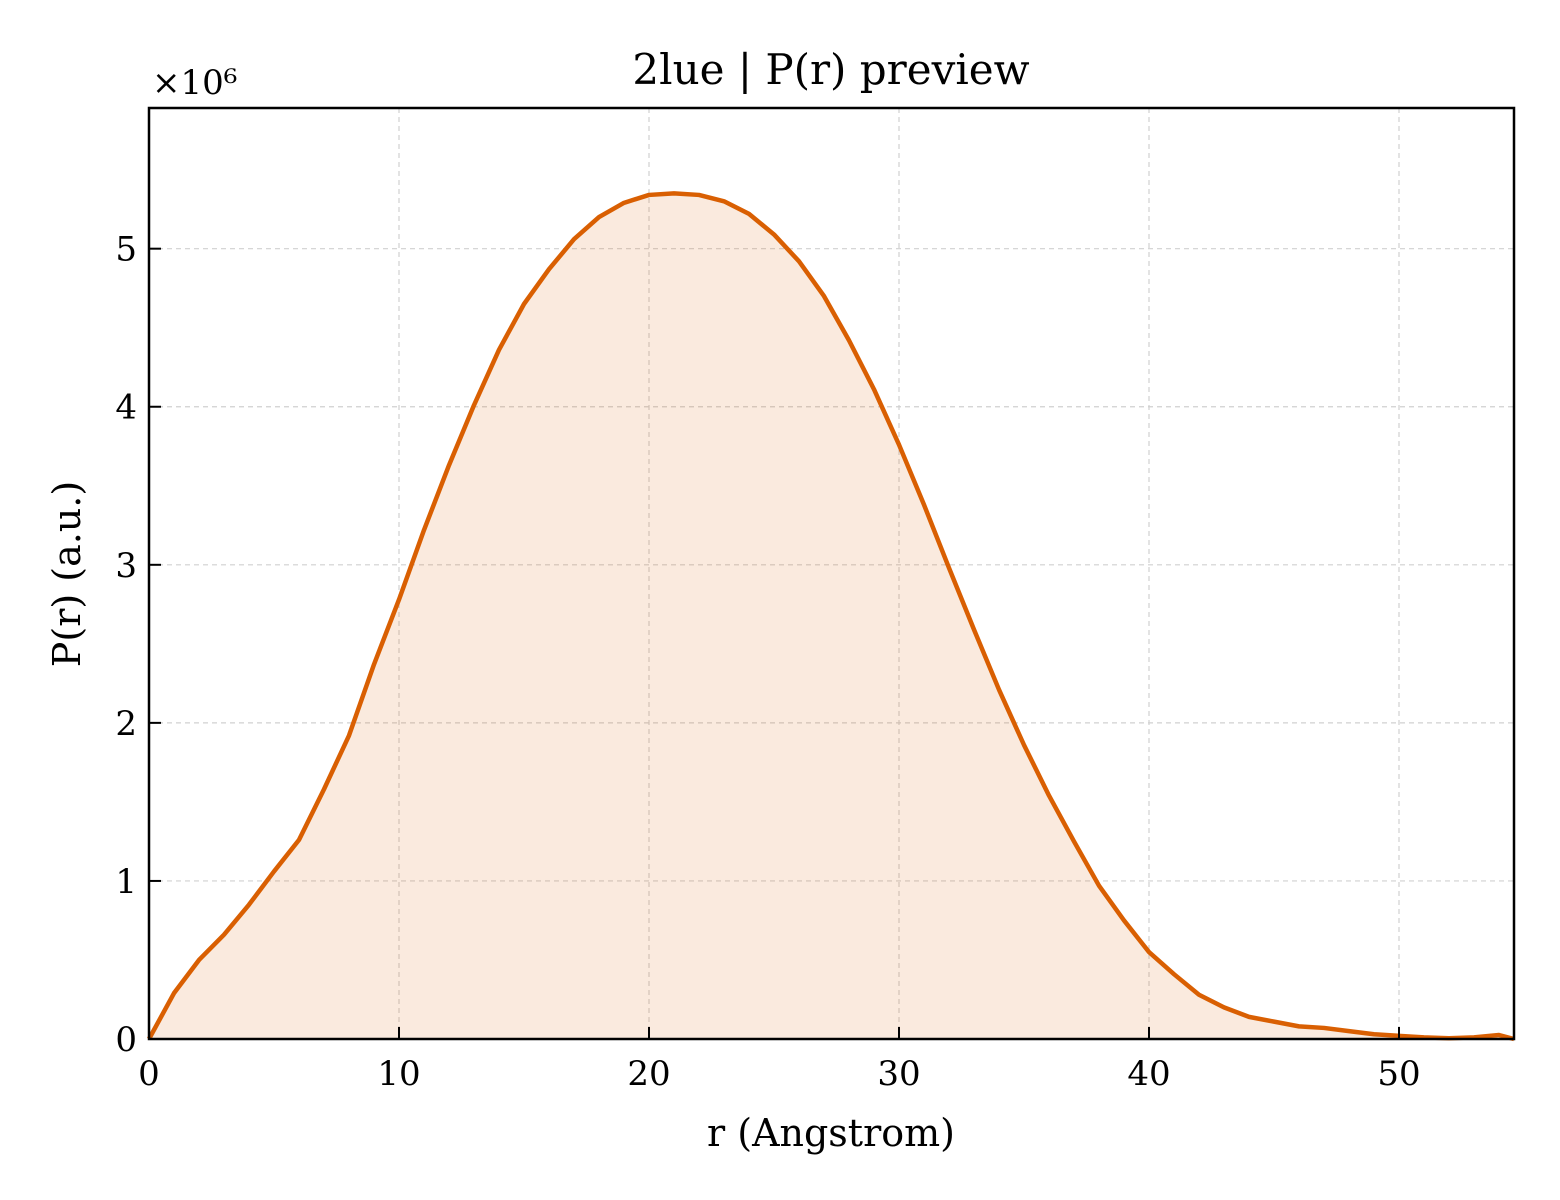 The width and height of the screenshot is (1560, 1200). What do you see at coordinates (831, 1133) in the screenshot?
I see `x-axis-label: r (Angstrom)` at bounding box center [831, 1133].